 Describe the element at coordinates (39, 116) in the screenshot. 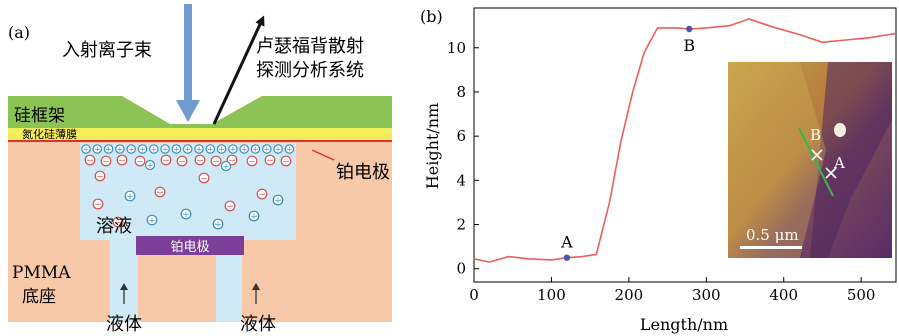

I see `silicon-frame-label: 硅框架` at that location.